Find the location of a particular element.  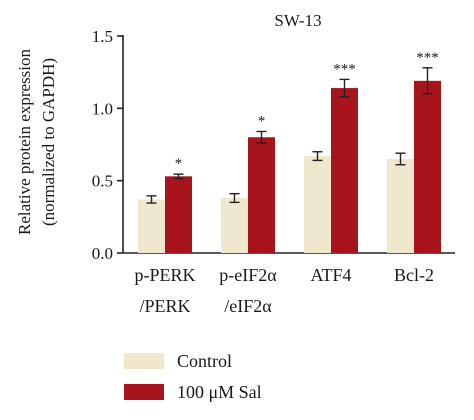

x-axis-labels: p-PERK/PERK p-eIF2α/eIF2α ATF4 Bcl-2 is located at coordinates (284, 290).